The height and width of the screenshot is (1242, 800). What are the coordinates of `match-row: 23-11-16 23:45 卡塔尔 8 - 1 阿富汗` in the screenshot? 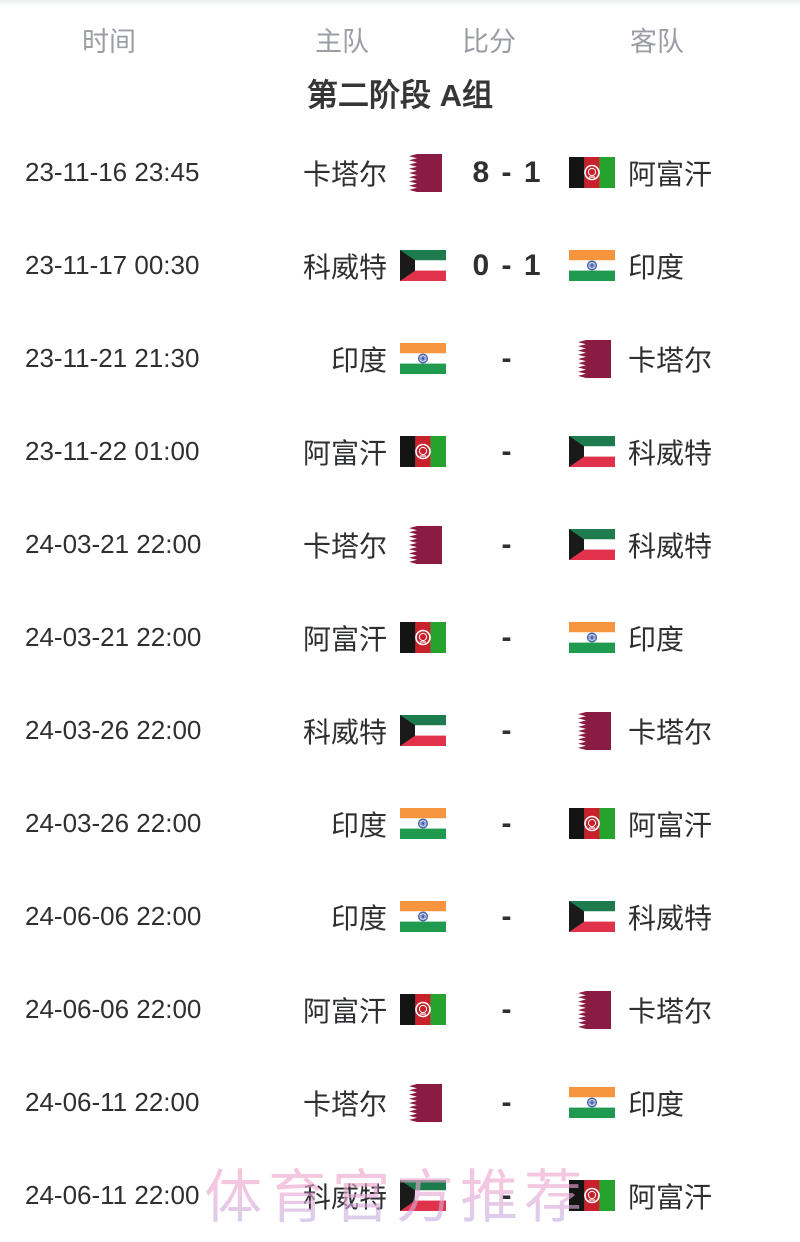 It's located at (400, 172).